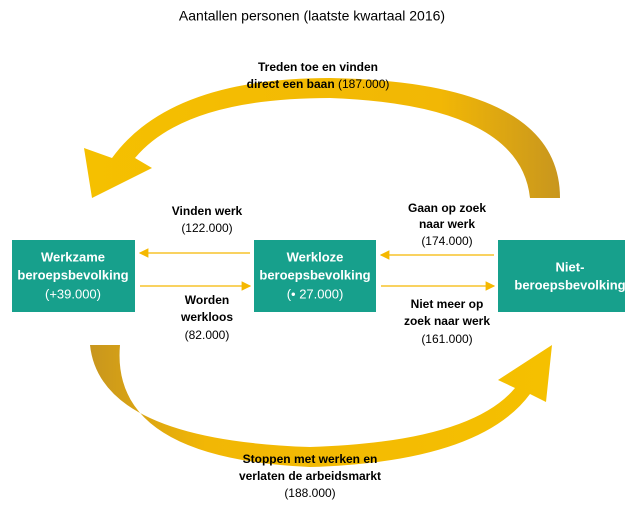  What do you see at coordinates (310, 459) in the screenshot?
I see `flow-label: Stoppen met werken en` at bounding box center [310, 459].